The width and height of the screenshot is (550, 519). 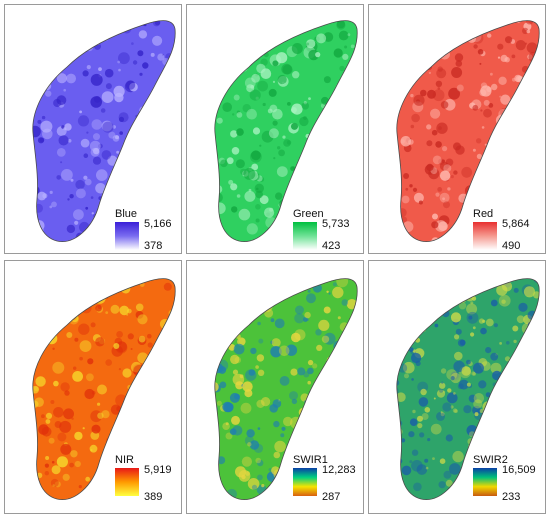 I want to click on map-blue, so click(x=104, y=131).